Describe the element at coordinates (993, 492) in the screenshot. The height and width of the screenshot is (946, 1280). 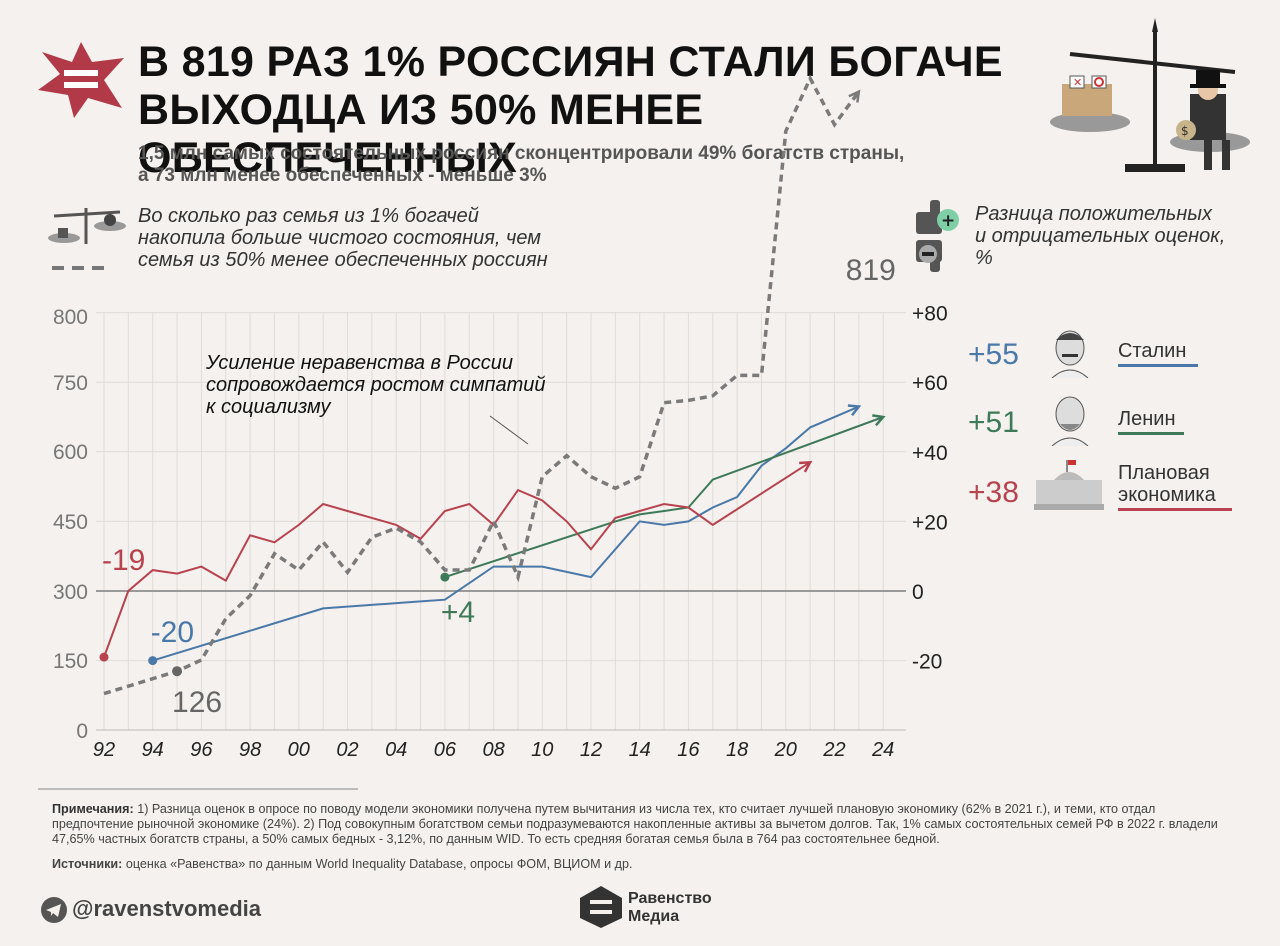
I see `legend-planned-economy-value: +38` at that location.